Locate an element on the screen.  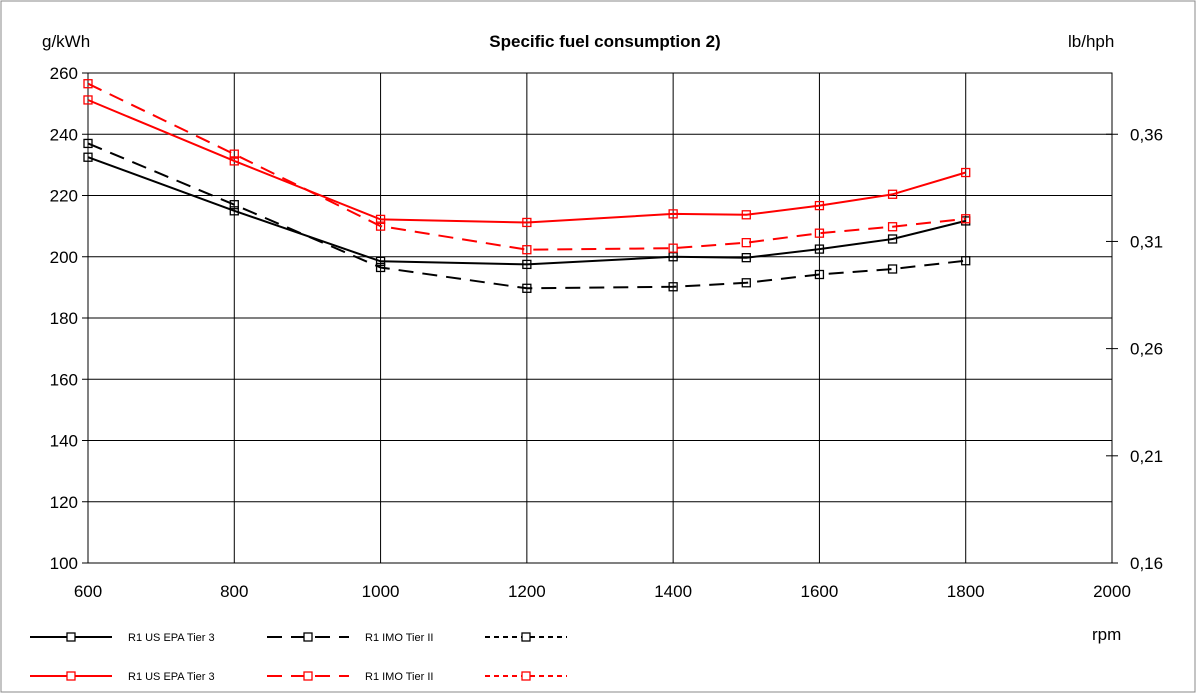
y-left-tick-label: 180 is located at coordinates (64, 318).